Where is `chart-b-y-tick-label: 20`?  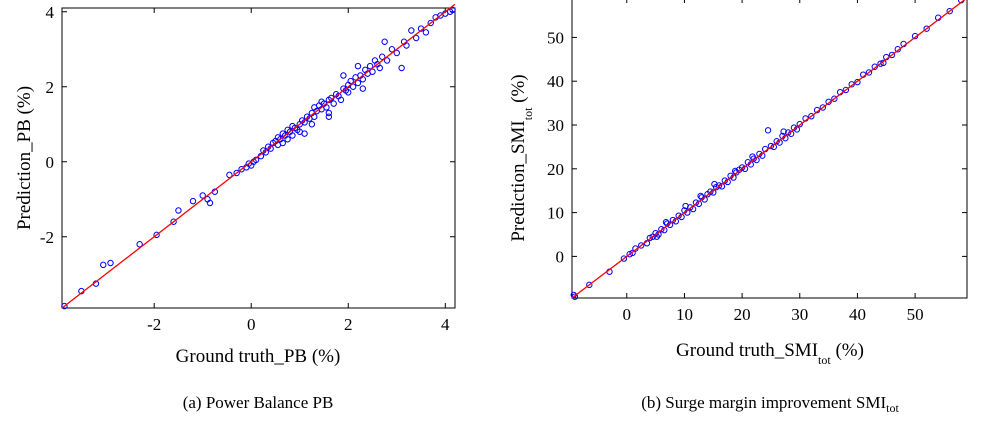 chart-b-y-tick-label: 20 is located at coordinates (555, 169).